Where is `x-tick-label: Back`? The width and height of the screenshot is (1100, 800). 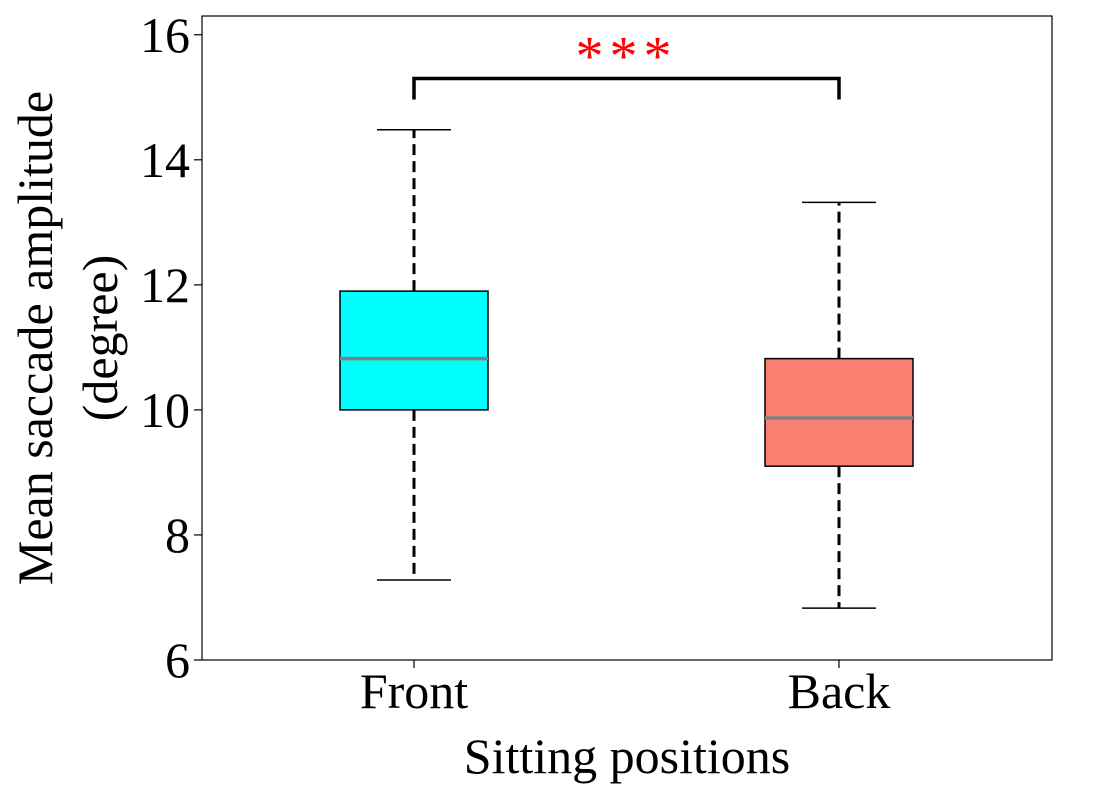
x-tick-label: Back is located at coordinates (839, 691).